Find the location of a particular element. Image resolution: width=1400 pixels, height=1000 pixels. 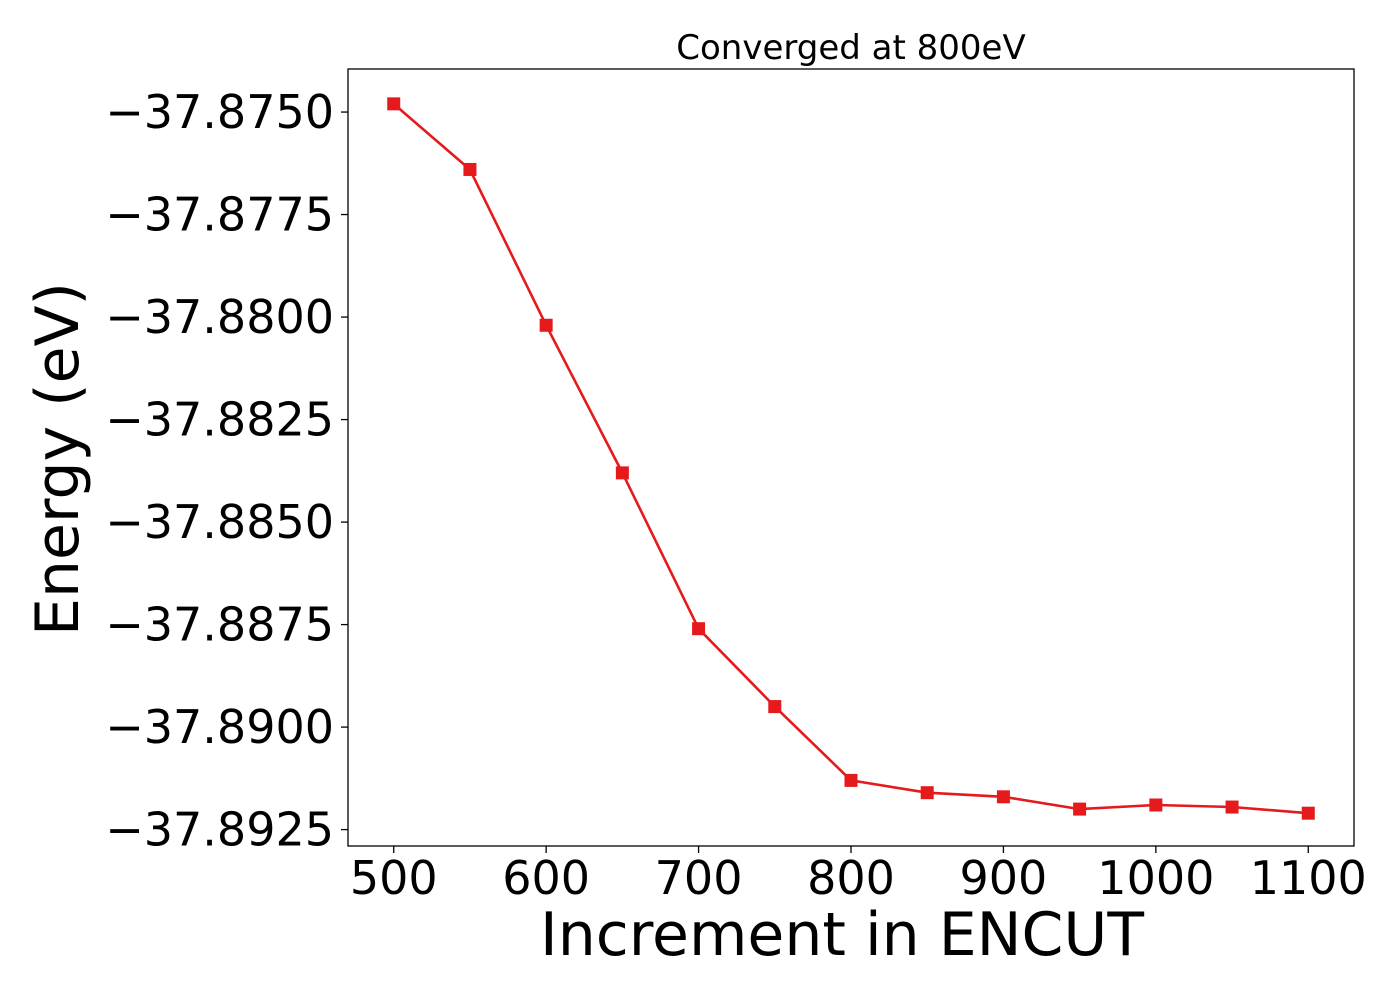

y-axis-label: Energy (eV) is located at coordinates (58, 459).